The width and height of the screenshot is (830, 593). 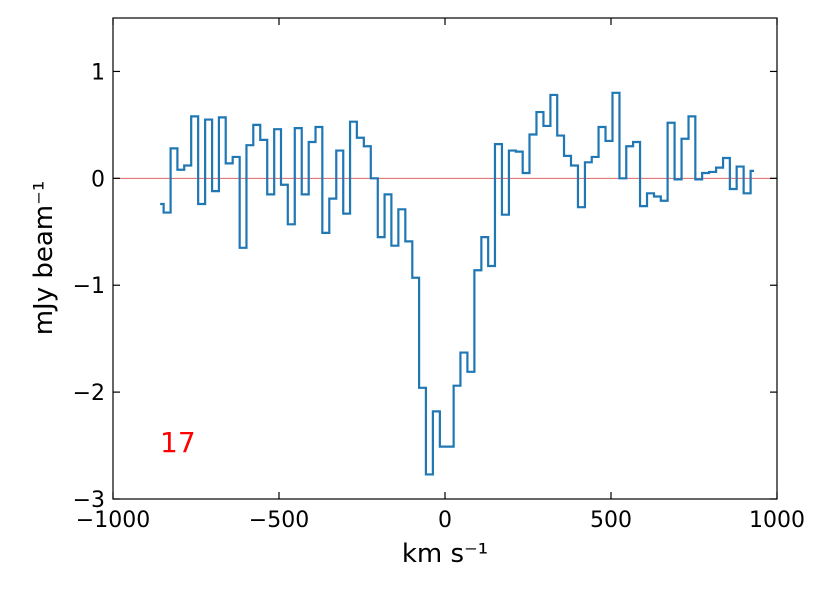 I want to click on x-tick-label: 500, so click(x=611, y=520).